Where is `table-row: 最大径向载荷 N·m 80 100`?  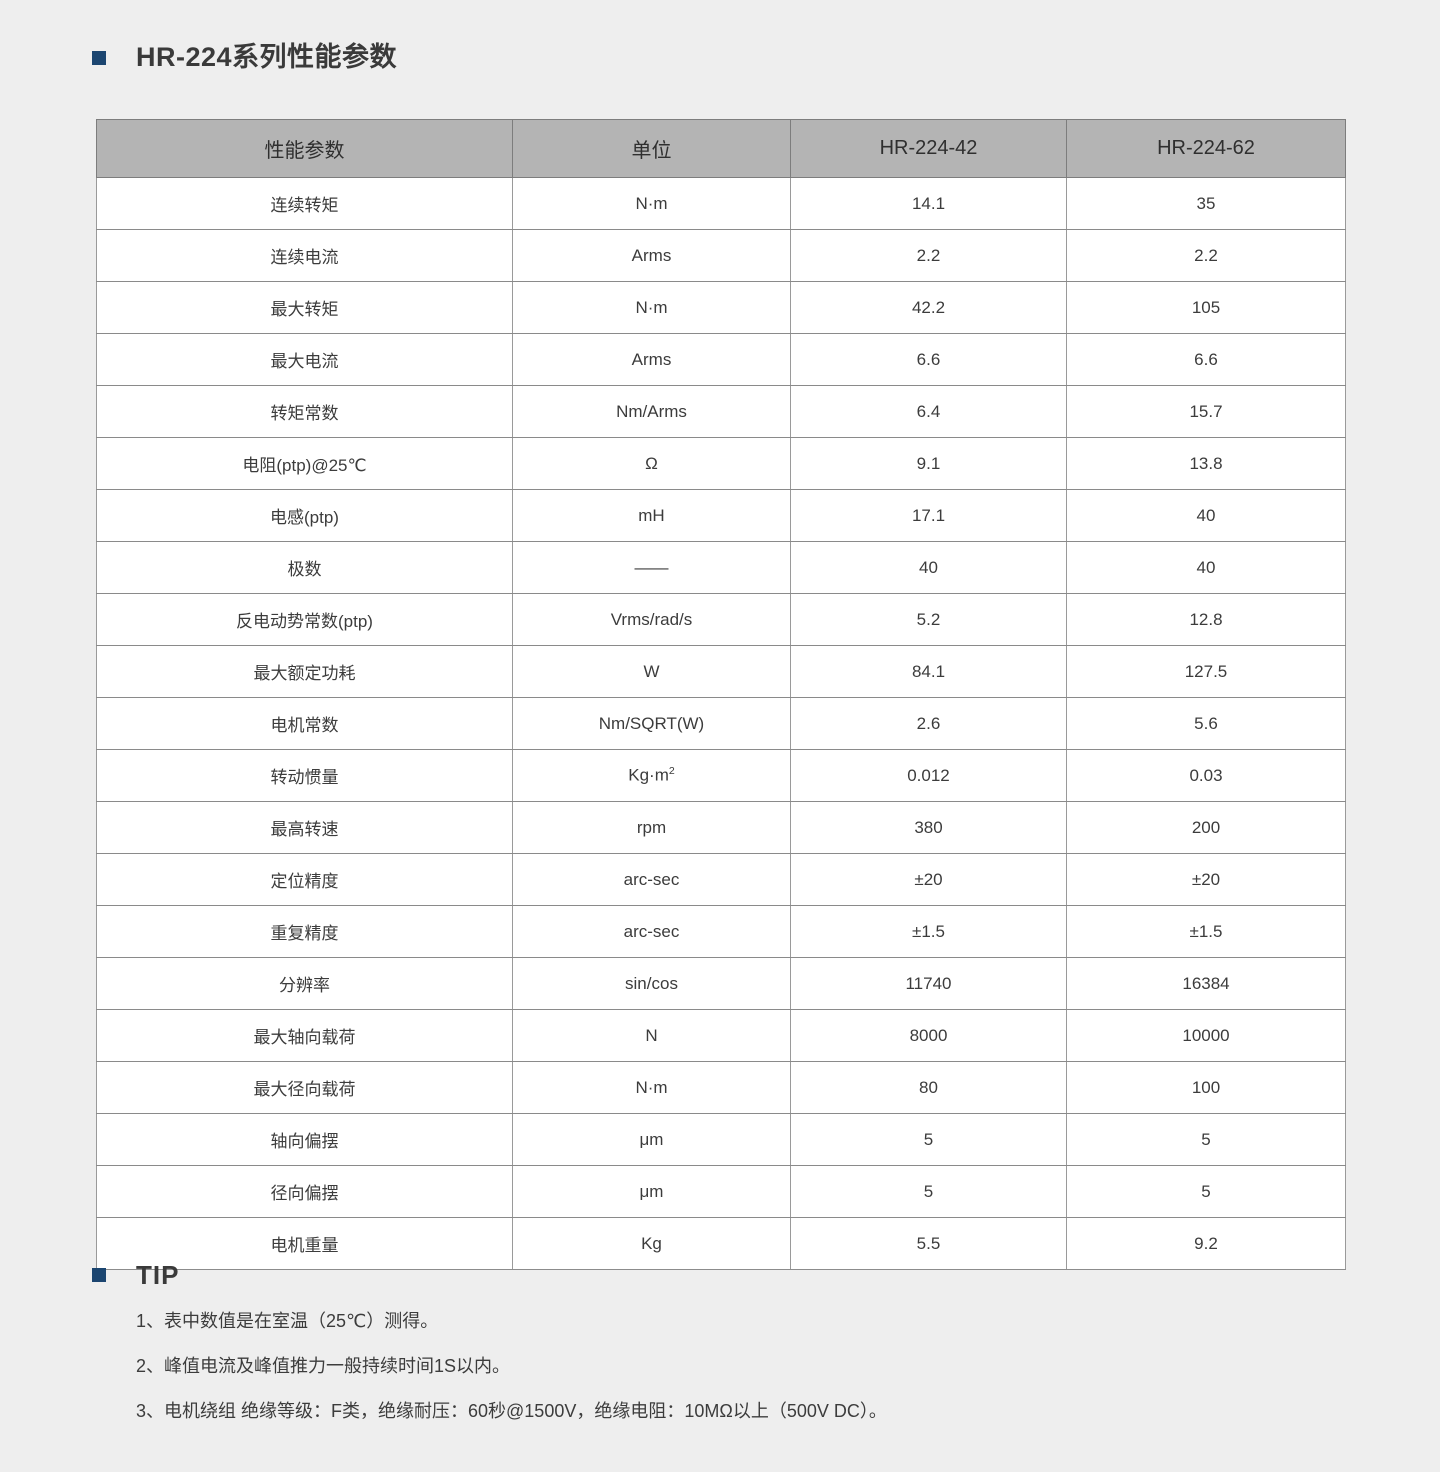
table-row: 最大径向载荷 N·m 80 100 is located at coordinates (721, 1087).